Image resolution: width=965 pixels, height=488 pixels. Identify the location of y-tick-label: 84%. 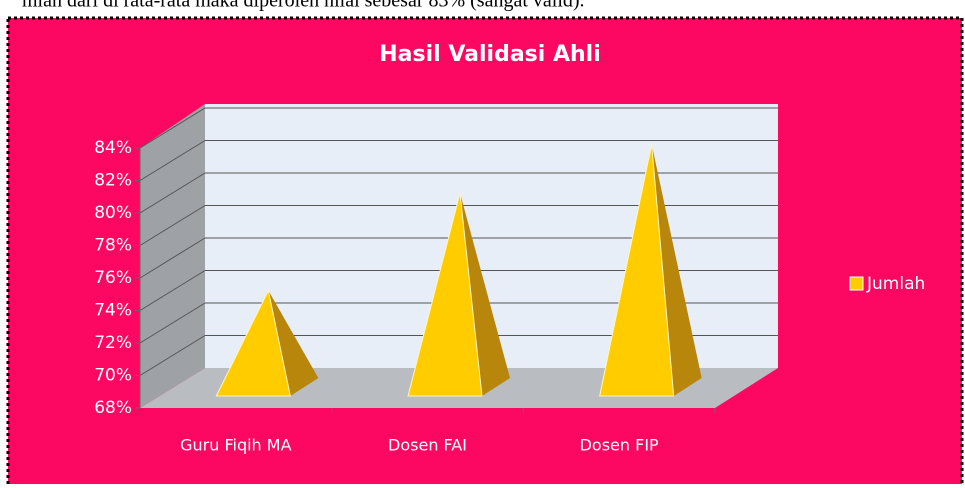
(113, 148).